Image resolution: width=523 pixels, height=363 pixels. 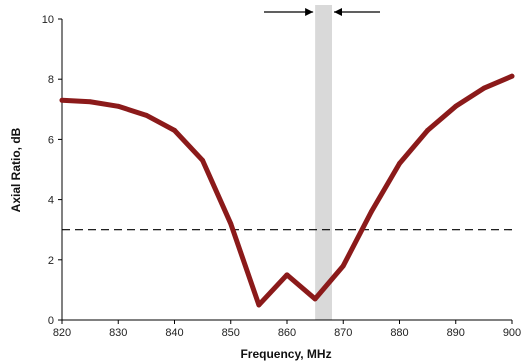 What do you see at coordinates (48, 20) in the screenshot?
I see `y-tick-label: 10` at bounding box center [48, 20].